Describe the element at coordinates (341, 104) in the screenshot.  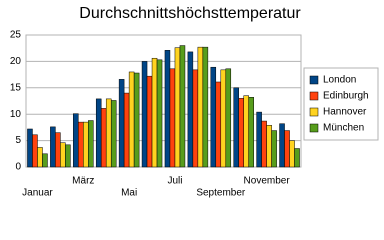
I see `legend-box` at that location.